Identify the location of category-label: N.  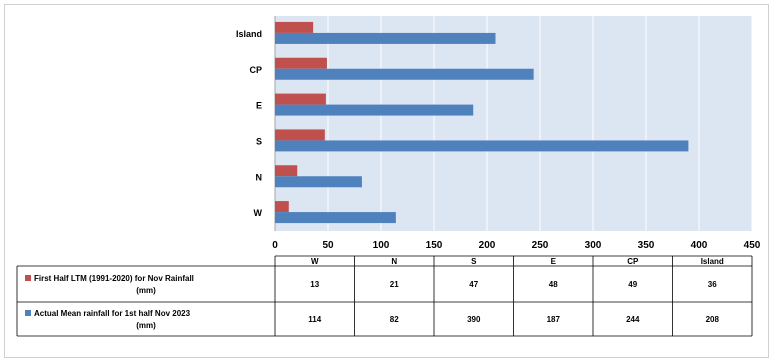
(259, 177).